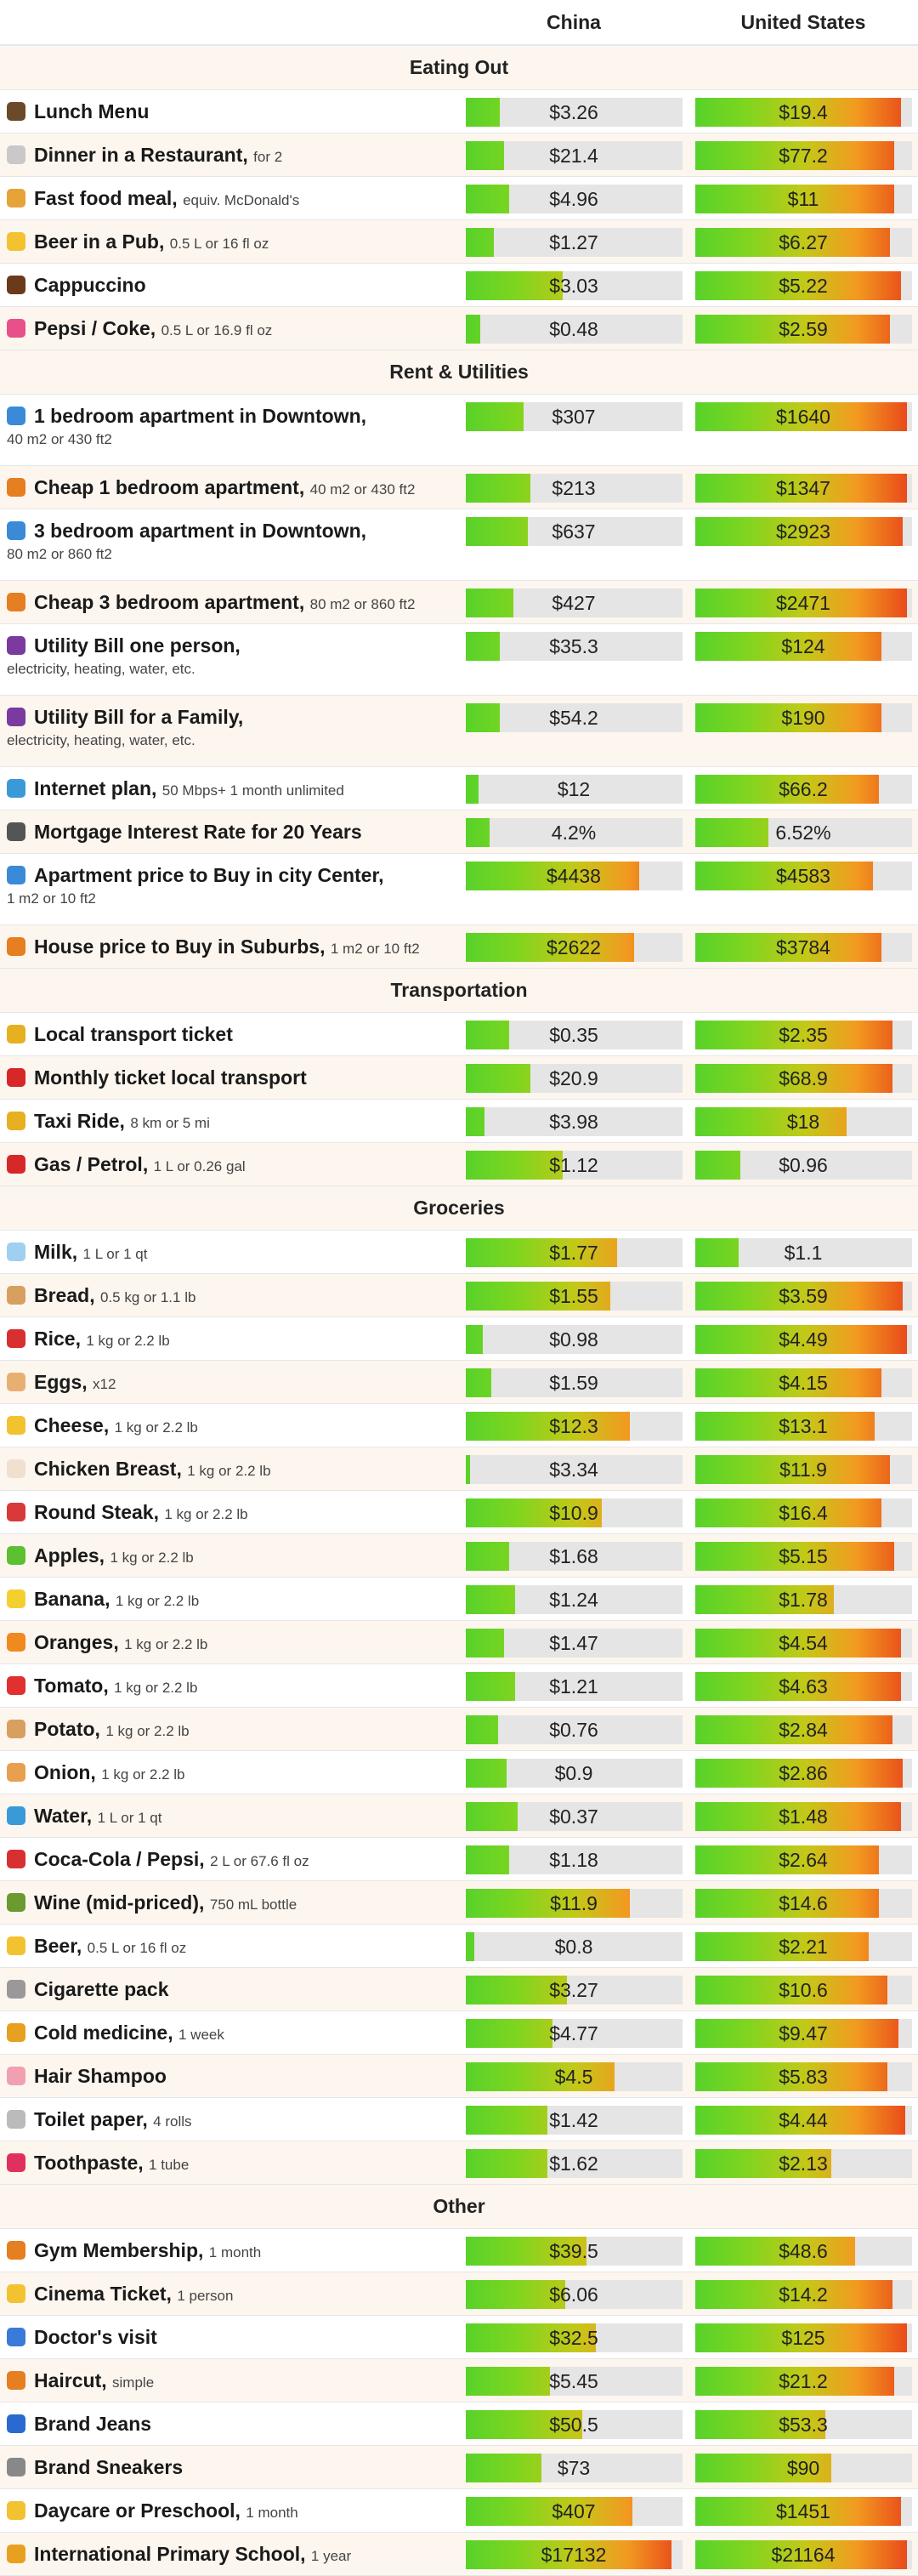 This screenshot has width=918, height=2576. Describe the element at coordinates (90, 285) in the screenshot. I see `item-name: Cappuccino` at that location.